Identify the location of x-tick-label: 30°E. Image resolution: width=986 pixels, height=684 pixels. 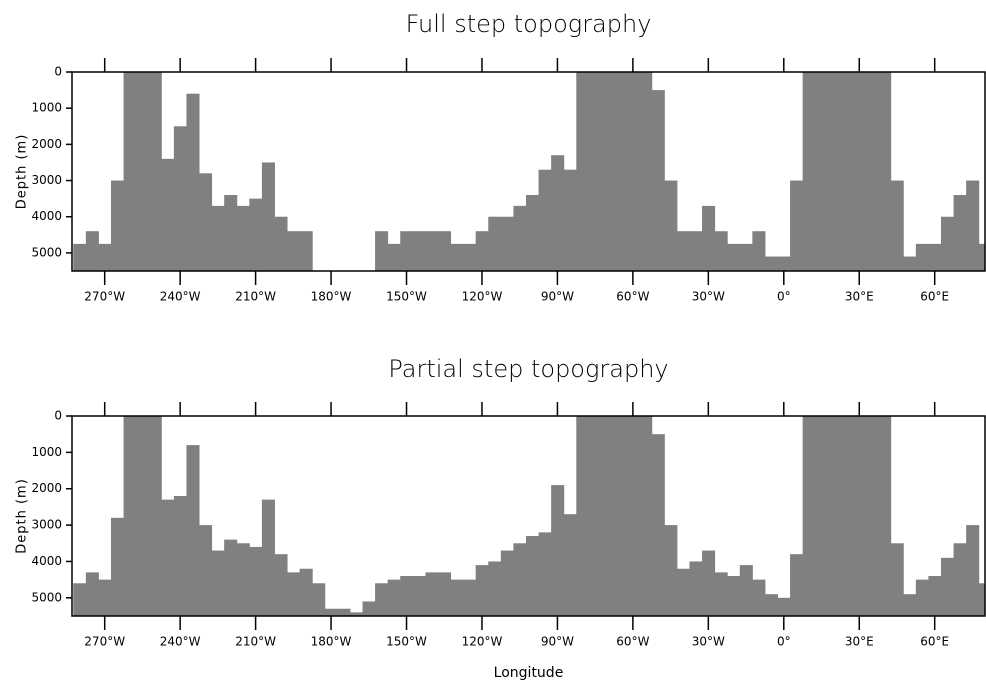
(859, 642).